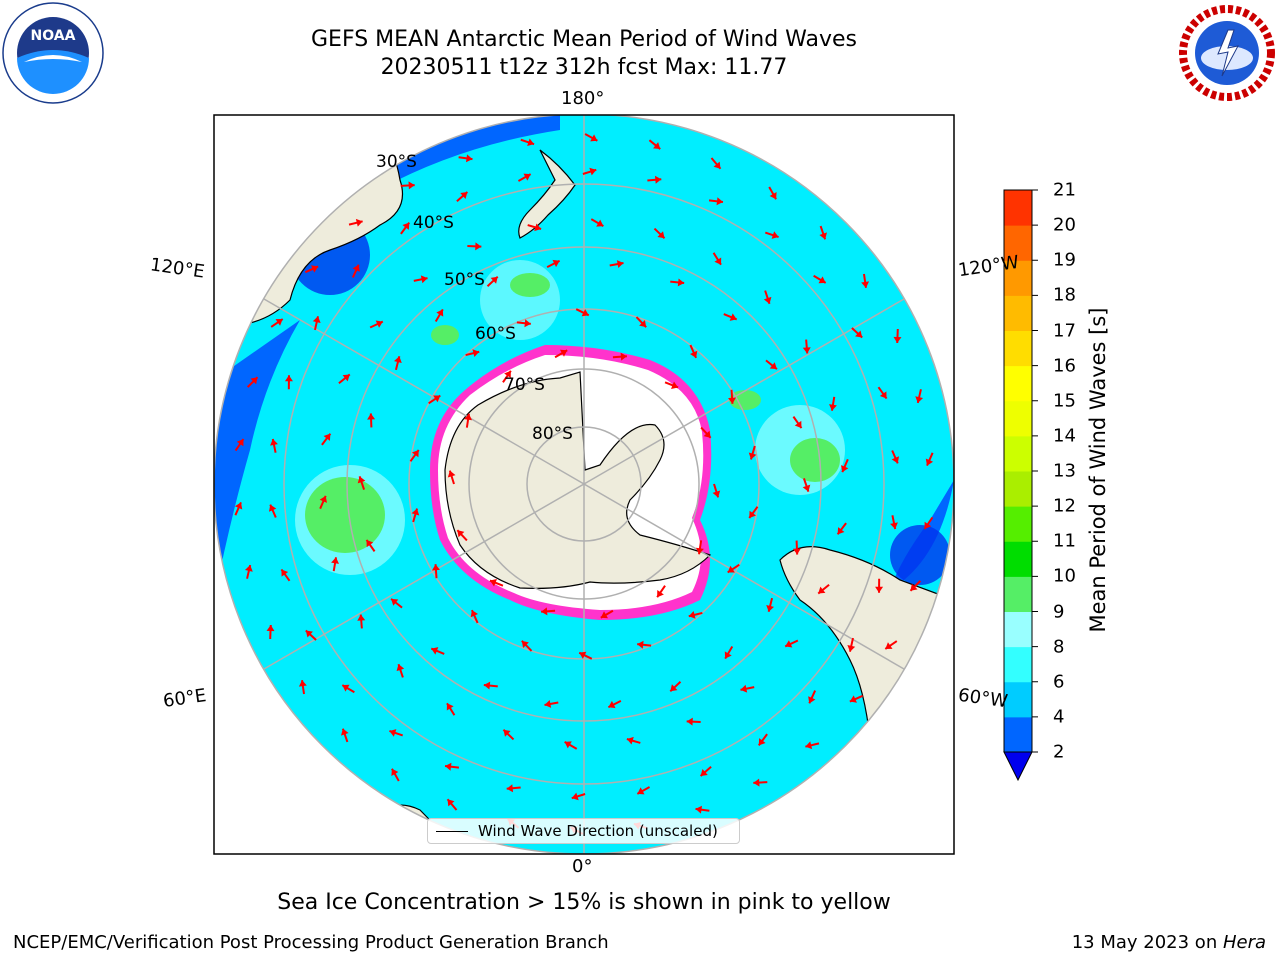 The image size is (1280, 960). What do you see at coordinates (1064, 401) in the screenshot?
I see `colorbar-tick-label: 15` at bounding box center [1064, 401].